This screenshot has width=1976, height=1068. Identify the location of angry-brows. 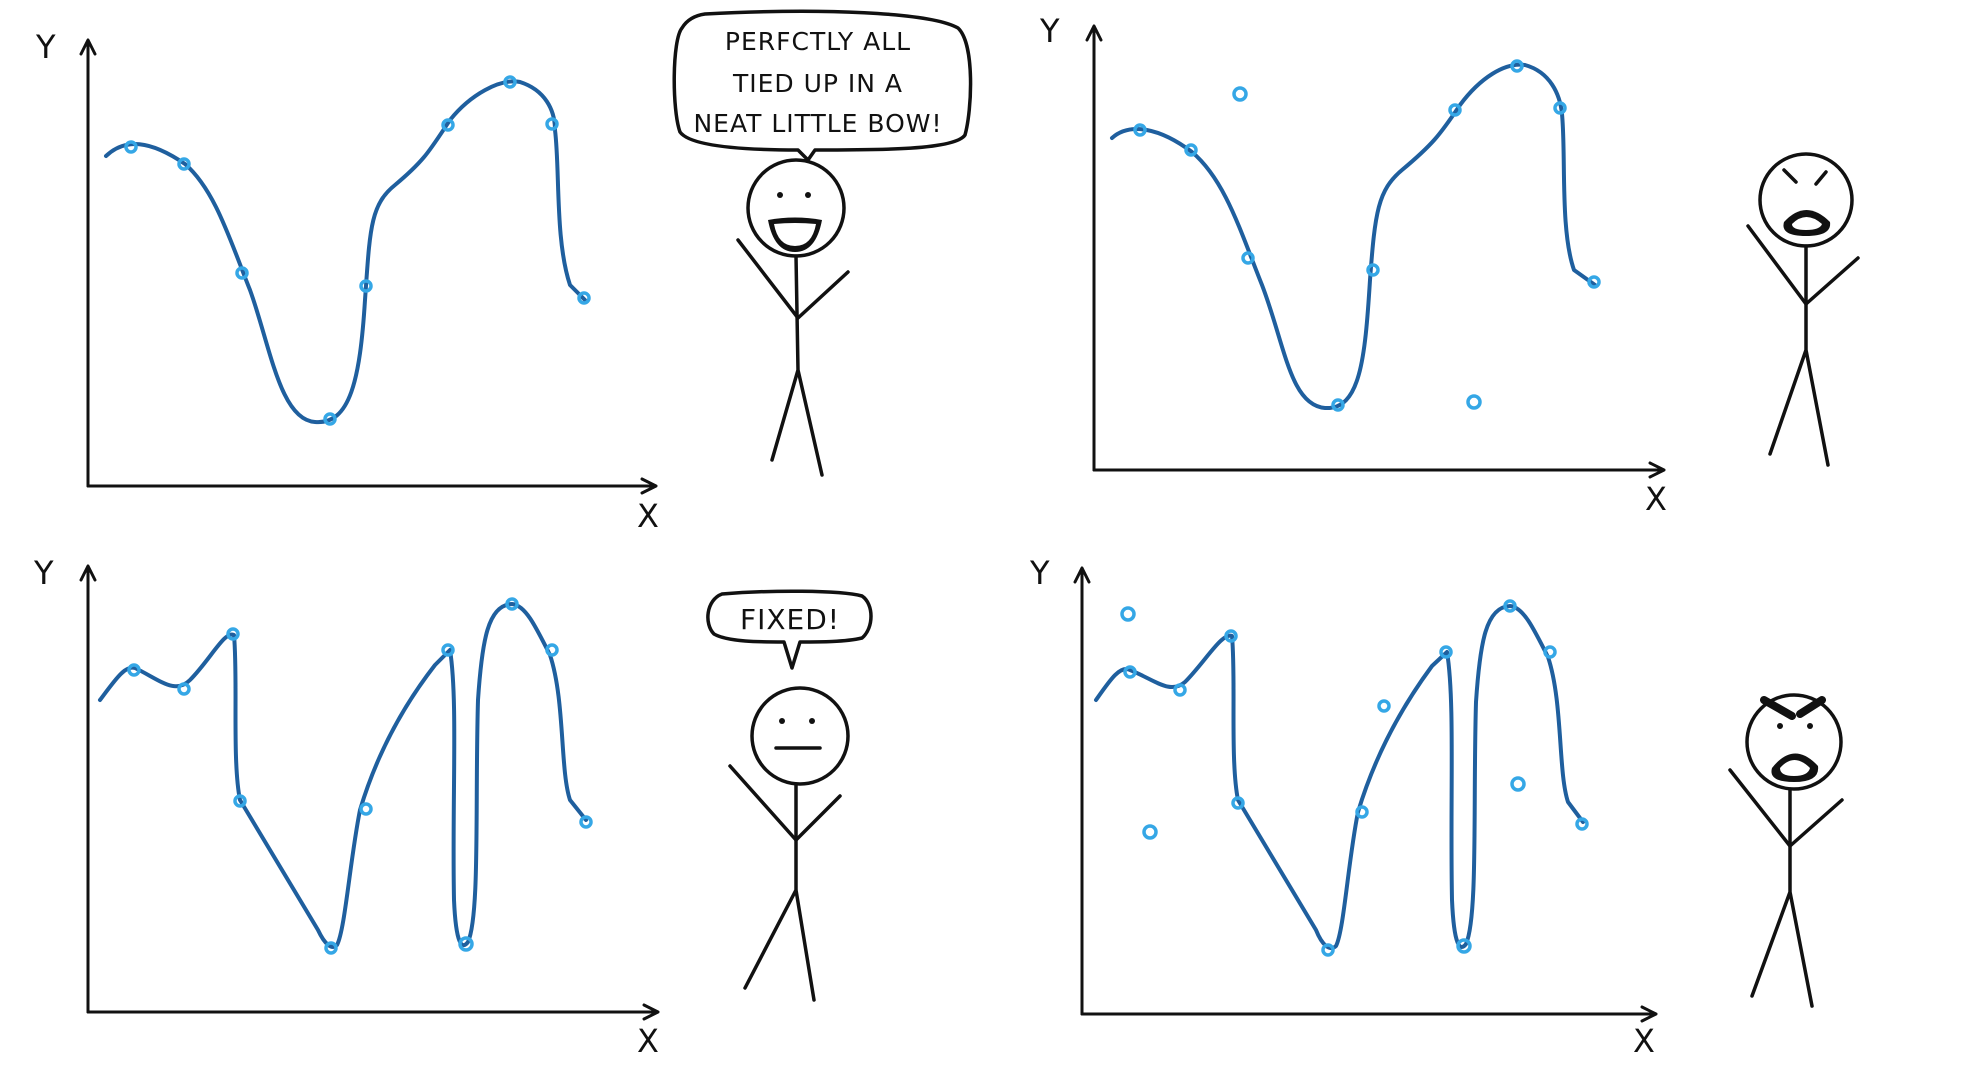
(1805, 177).